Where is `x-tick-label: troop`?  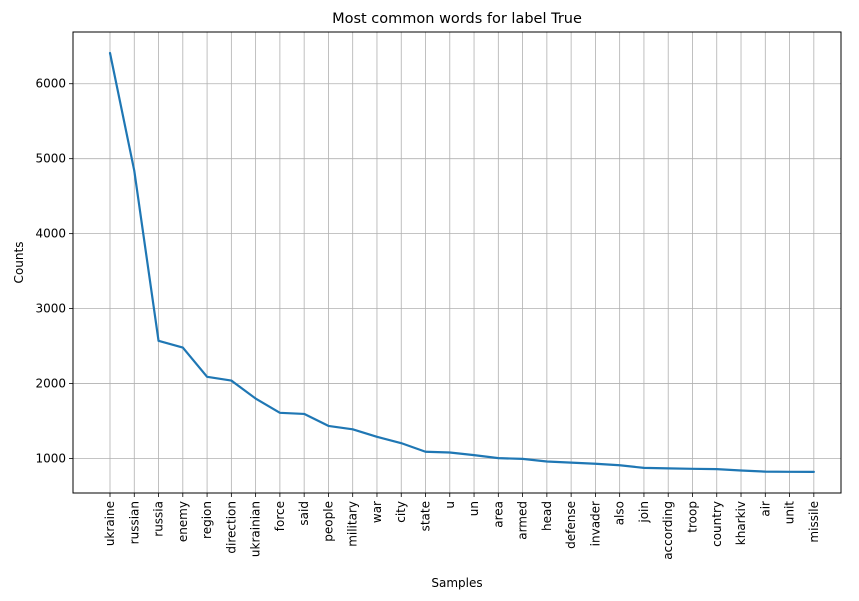
x-tick-label: troop is located at coordinates (692, 517).